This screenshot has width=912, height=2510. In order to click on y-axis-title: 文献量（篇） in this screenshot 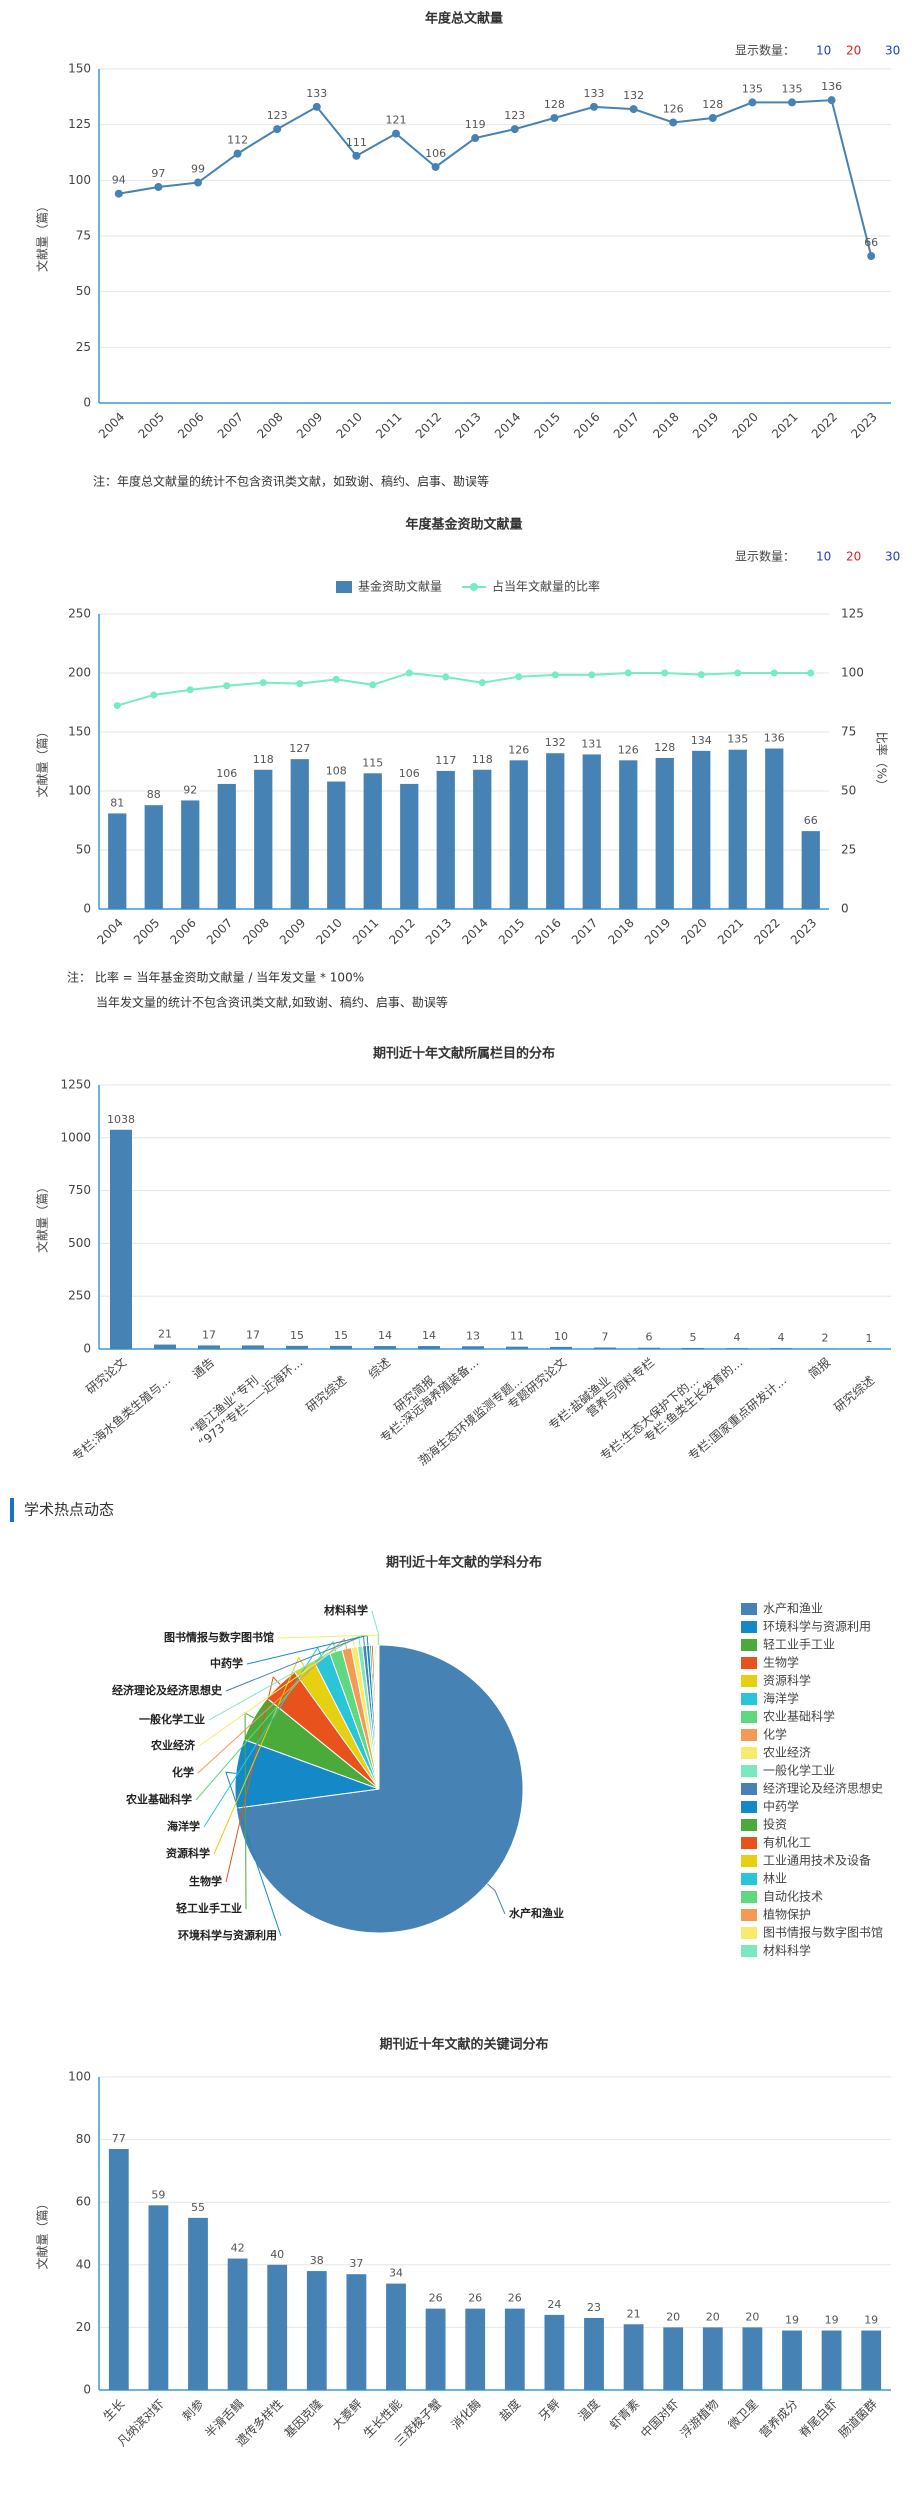, I will do `click(42, 236)`.